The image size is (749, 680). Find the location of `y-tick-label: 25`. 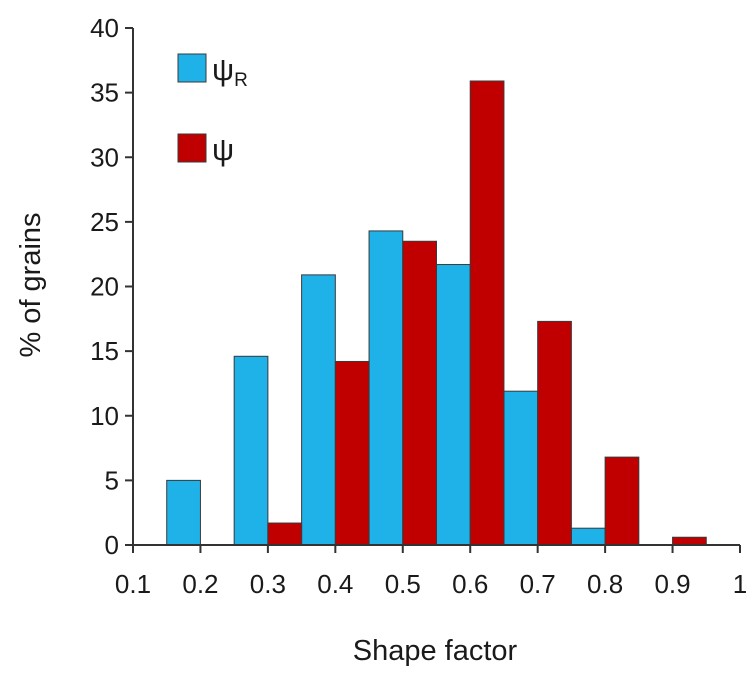

y-tick-label: 25 is located at coordinates (104, 222).